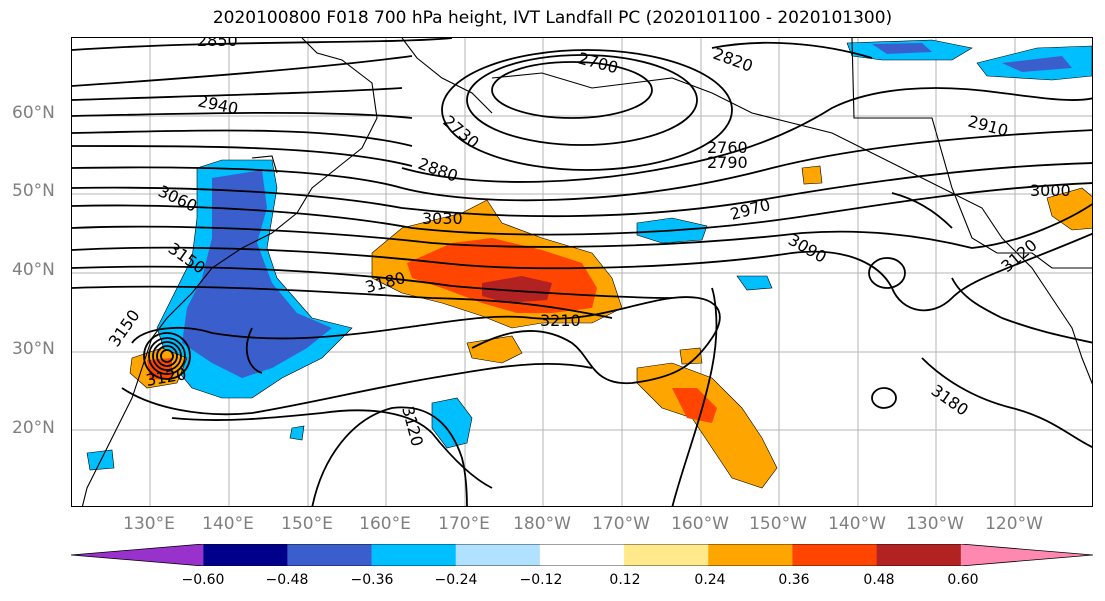  Describe the element at coordinates (541, 580) in the screenshot. I see `colorbar-tick: −0.12` at that location.